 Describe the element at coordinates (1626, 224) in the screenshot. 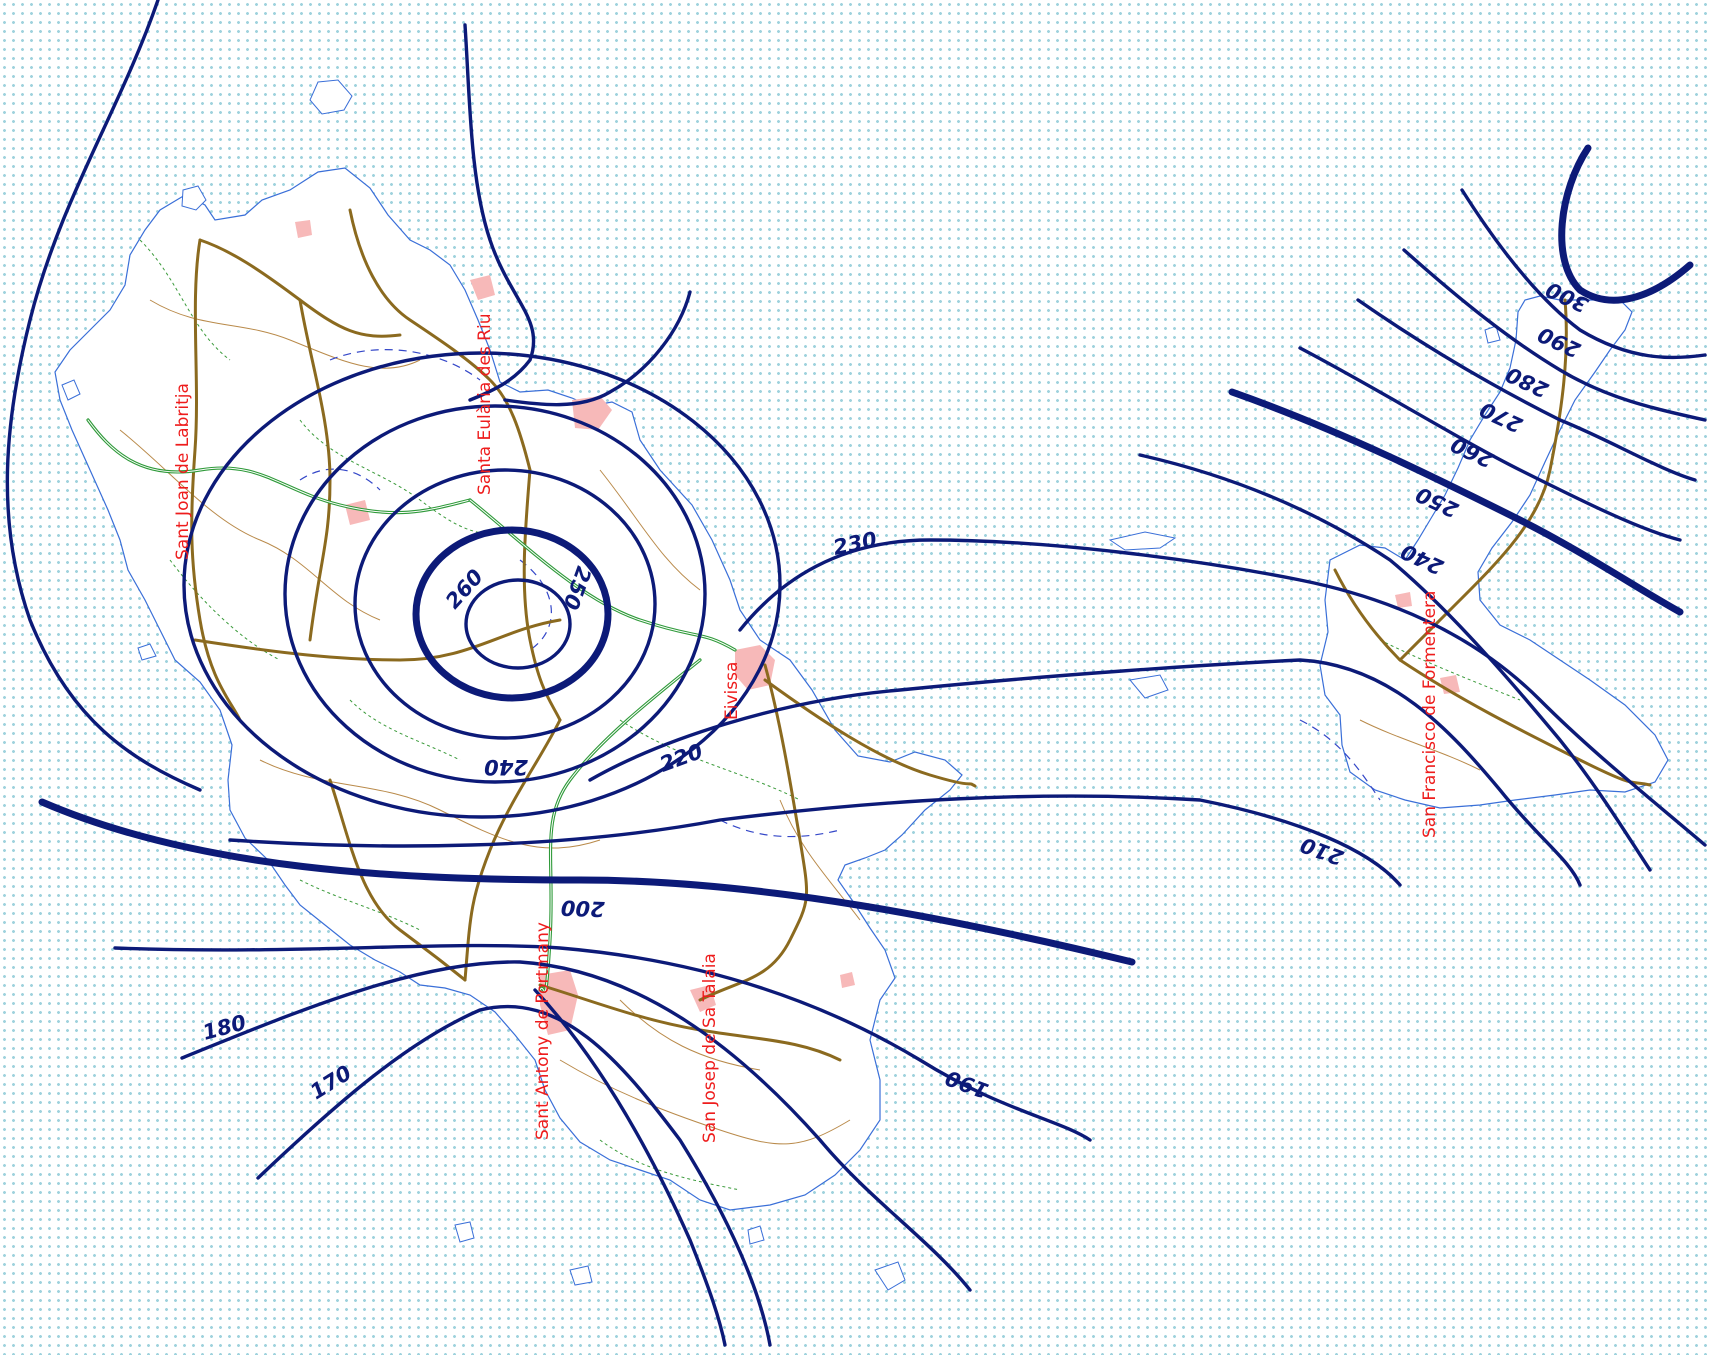

I see `isoline-300-east-bold` at that location.